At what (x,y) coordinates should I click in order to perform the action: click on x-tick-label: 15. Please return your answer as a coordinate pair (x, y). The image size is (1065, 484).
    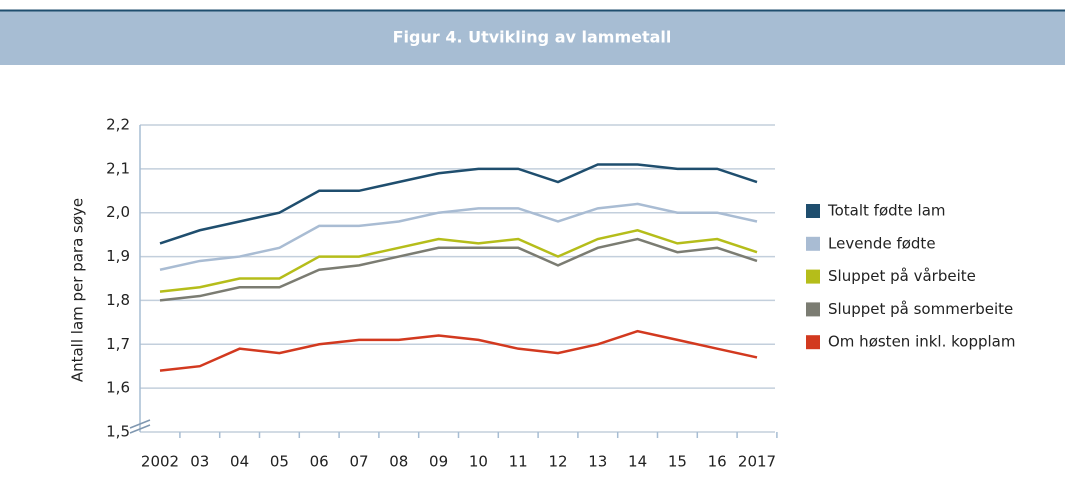
    Looking at the image, I should click on (677, 462).